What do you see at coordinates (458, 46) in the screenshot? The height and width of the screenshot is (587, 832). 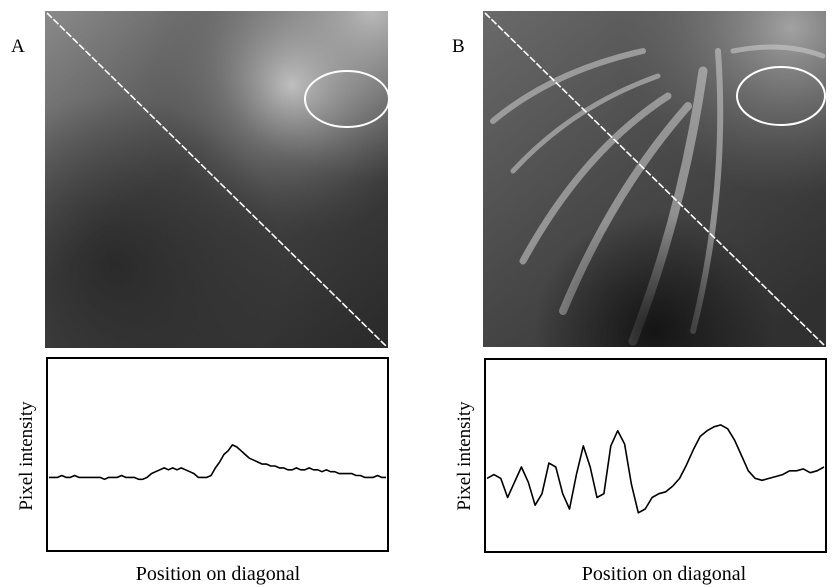 I see `panel-letter-b: B` at bounding box center [458, 46].